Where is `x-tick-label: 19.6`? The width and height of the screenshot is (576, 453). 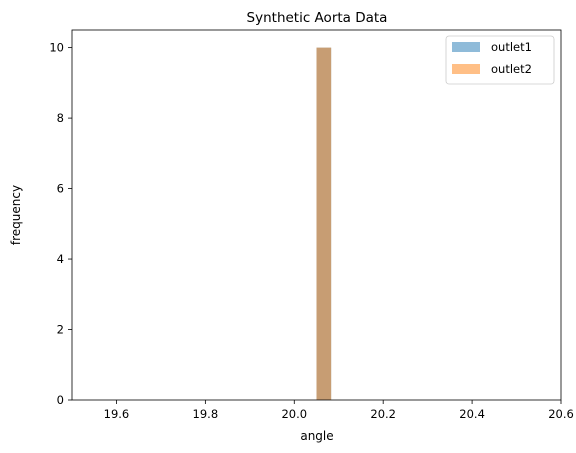
x-tick-label: 19.6 is located at coordinates (117, 414).